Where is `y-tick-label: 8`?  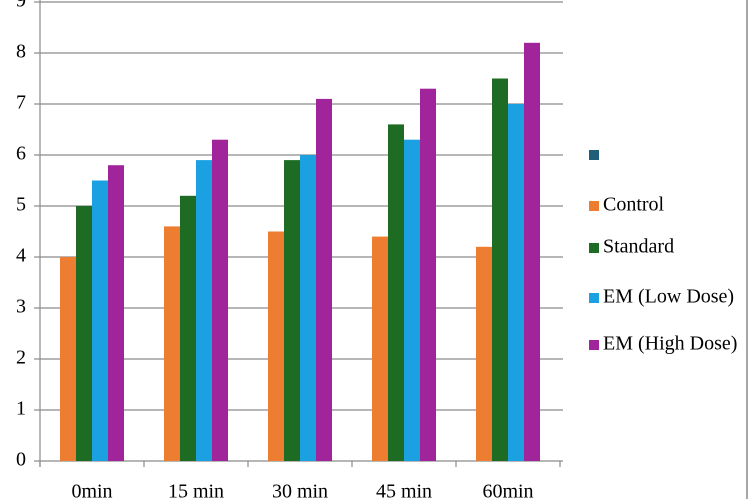 y-tick-label: 8 is located at coordinates (21, 52).